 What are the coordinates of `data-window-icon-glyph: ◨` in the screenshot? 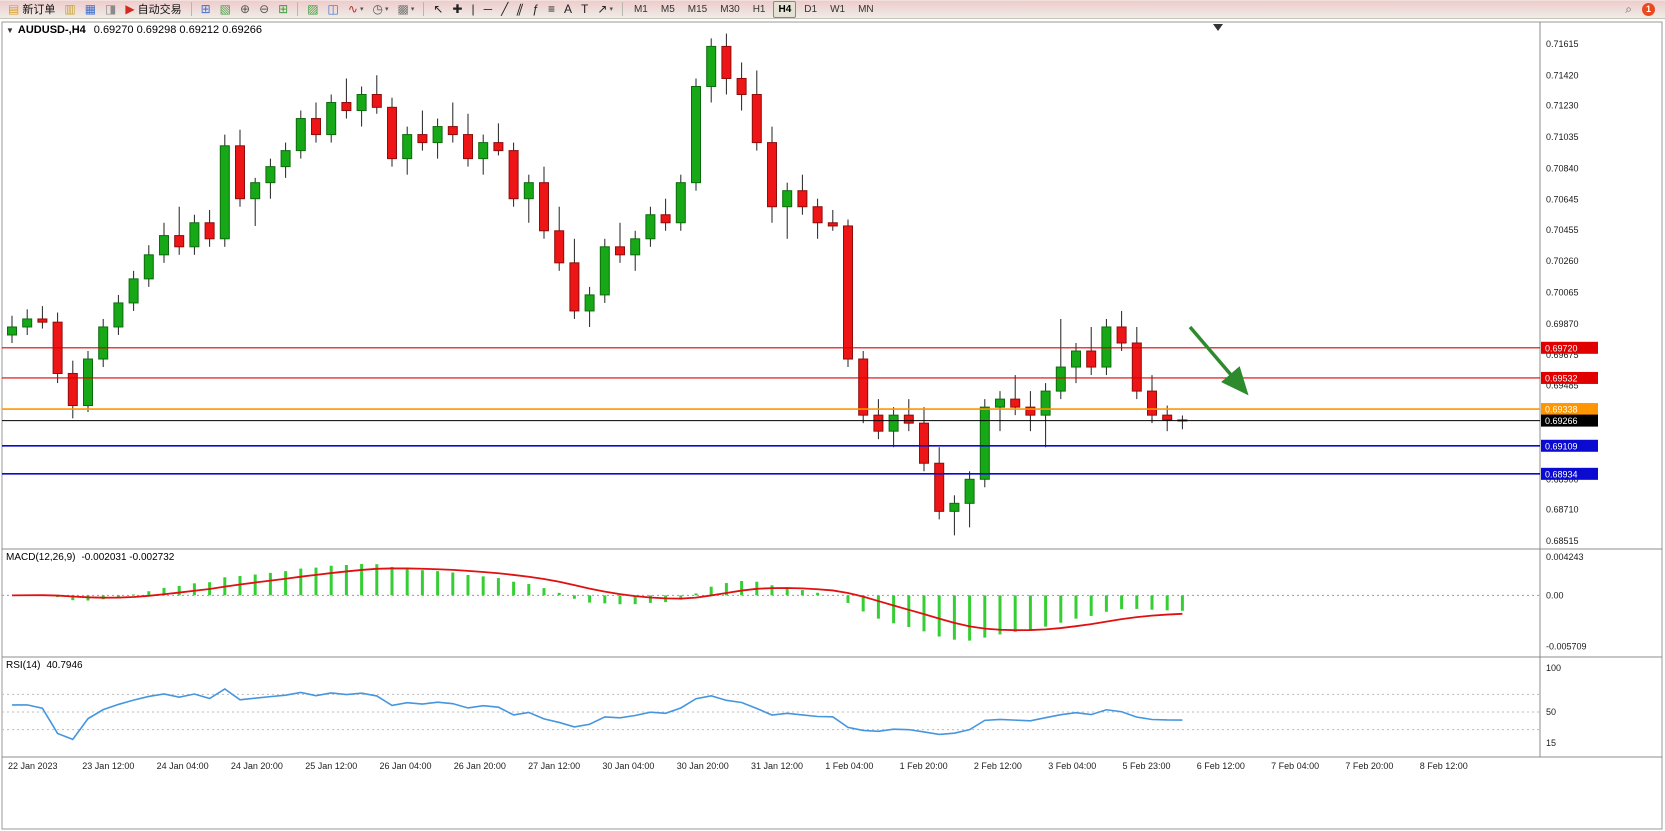 It's located at (111, 9).